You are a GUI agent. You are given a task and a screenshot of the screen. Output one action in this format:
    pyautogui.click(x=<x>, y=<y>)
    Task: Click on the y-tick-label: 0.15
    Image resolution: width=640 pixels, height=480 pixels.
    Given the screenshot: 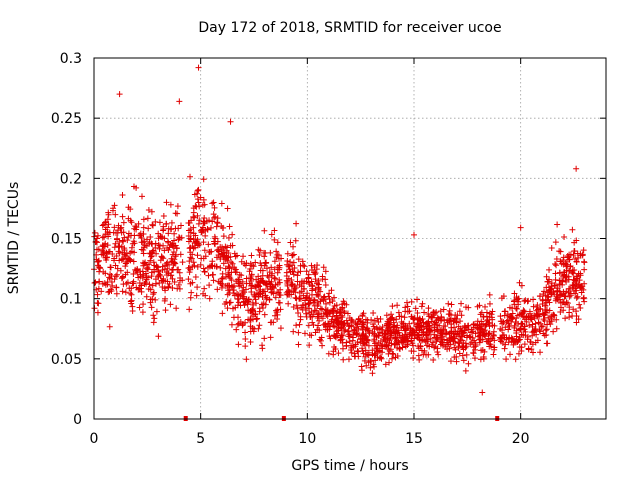 What is the action you would take?
    pyautogui.click(x=66, y=240)
    